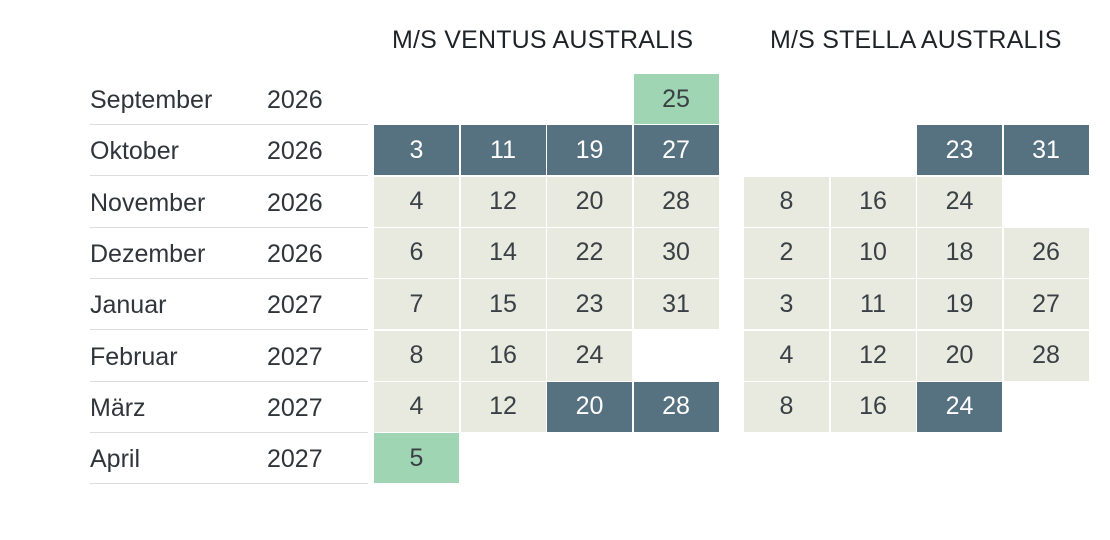  I want to click on row-label: März 2027, so click(229, 407).